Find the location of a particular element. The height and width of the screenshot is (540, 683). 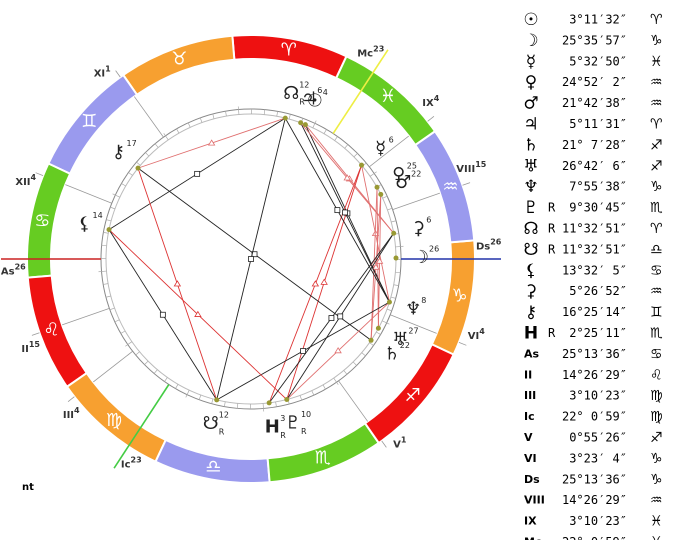

planet-glyph: H is located at coordinates (272, 427).